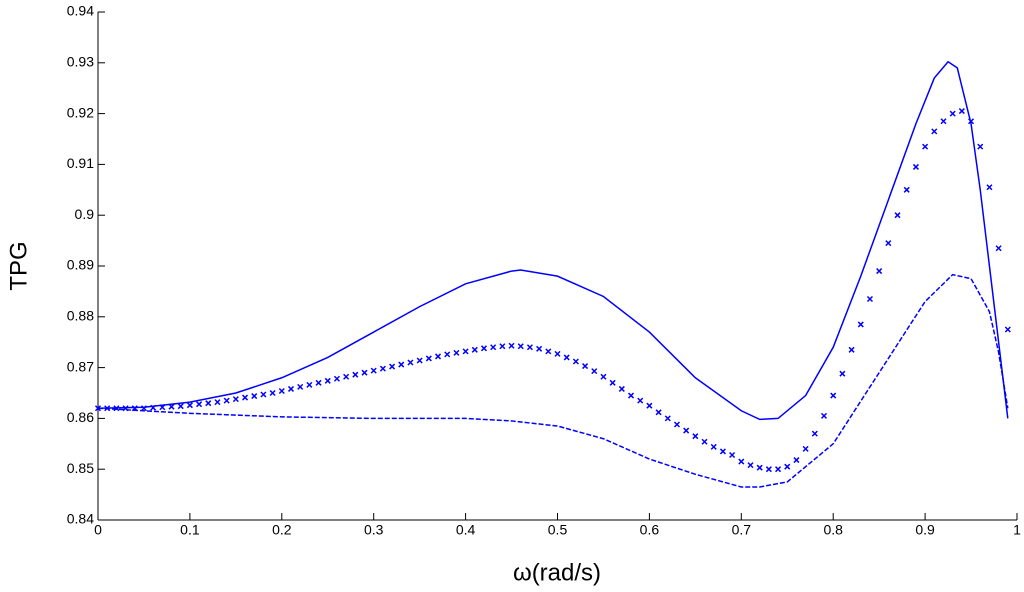 The width and height of the screenshot is (1024, 592). I want to click on y-tick-label: 0.85, so click(80, 468).